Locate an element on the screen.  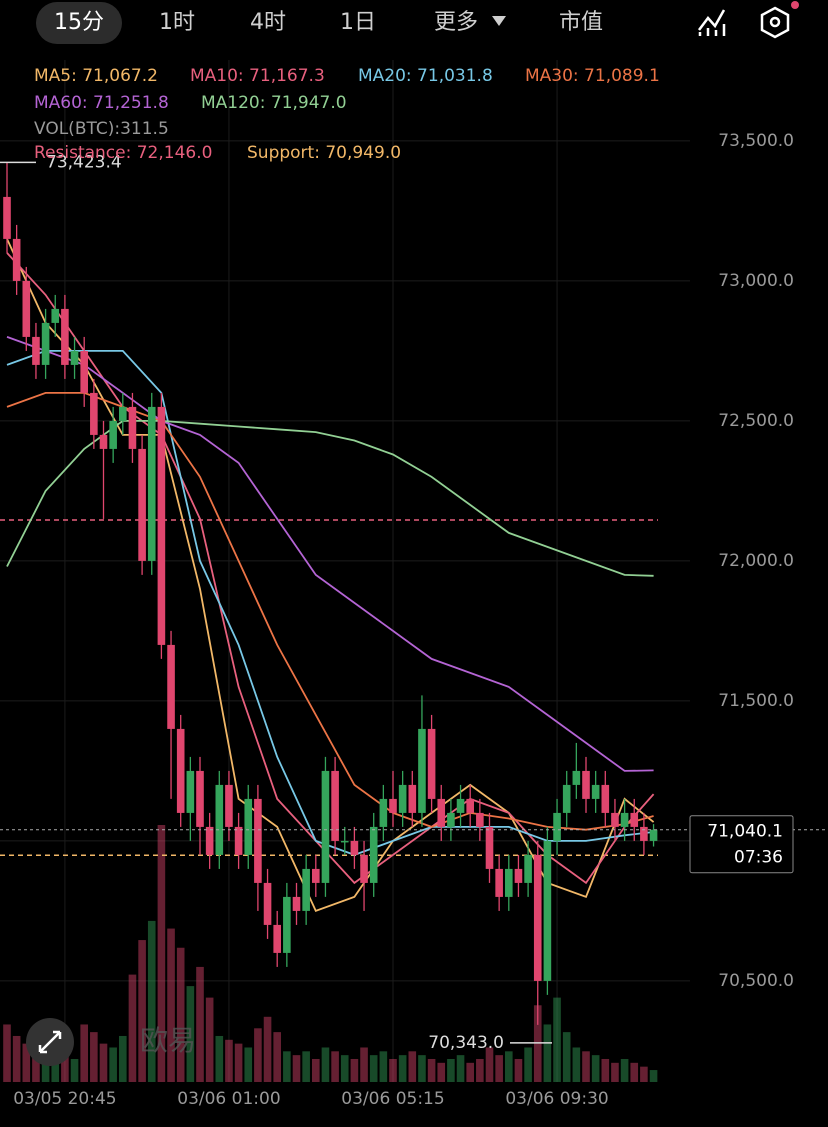
tab: 1日 is located at coordinates (358, 22).